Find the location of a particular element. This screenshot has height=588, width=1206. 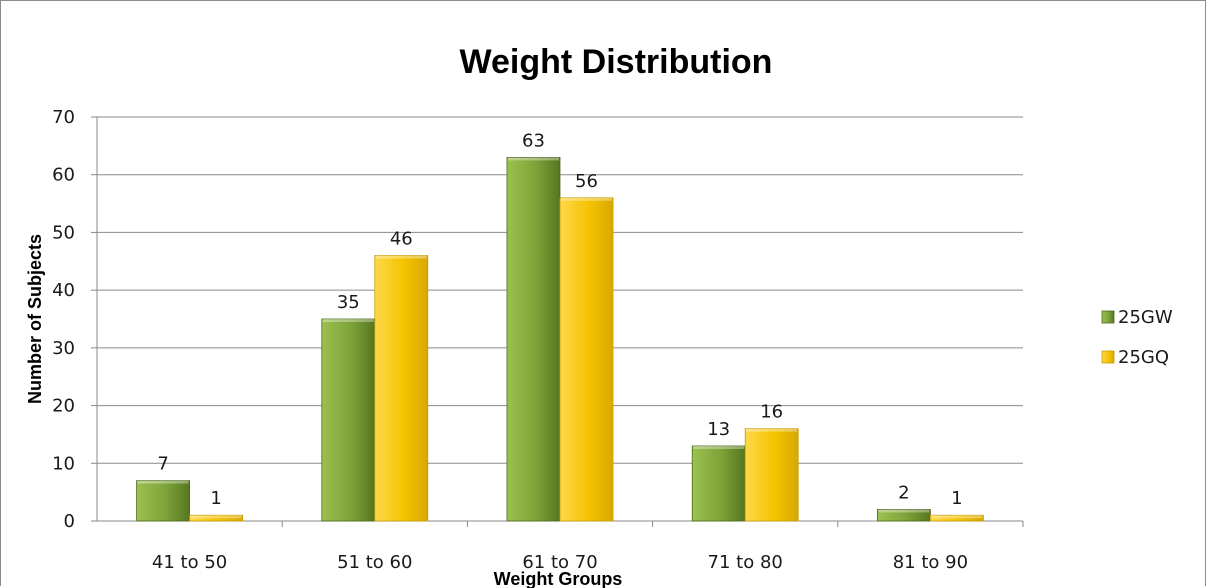

chart-title: Weight Distribution is located at coordinates (616, 62).